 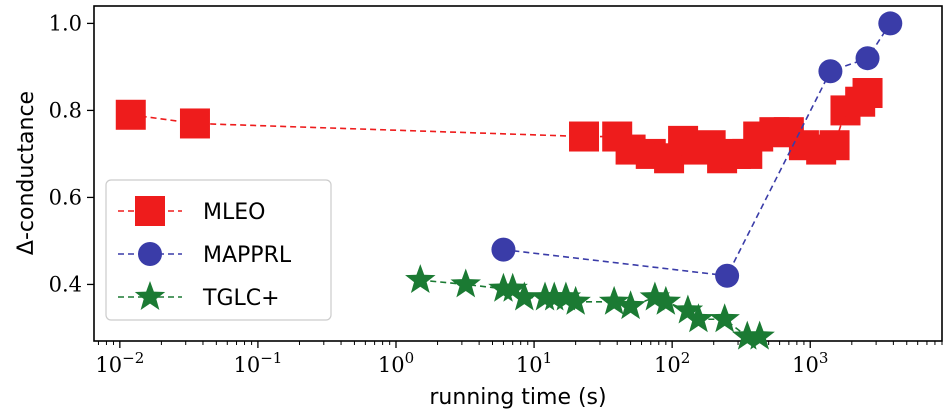 I want to click on legend-label: MAPPRL, so click(x=247, y=255).